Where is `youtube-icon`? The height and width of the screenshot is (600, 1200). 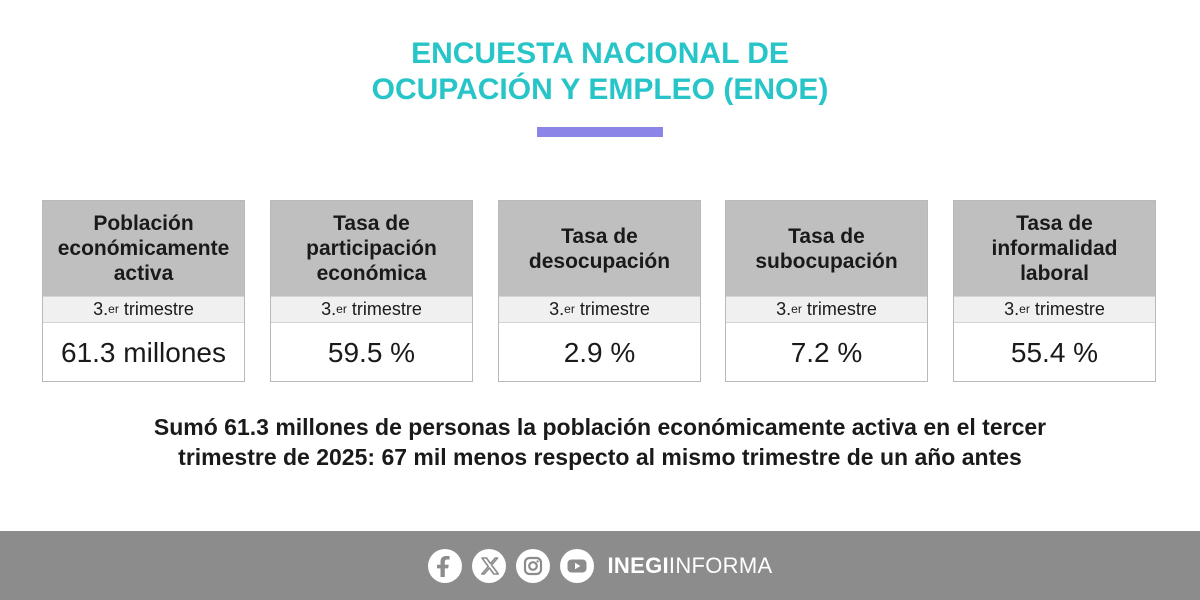 youtube-icon is located at coordinates (576, 565).